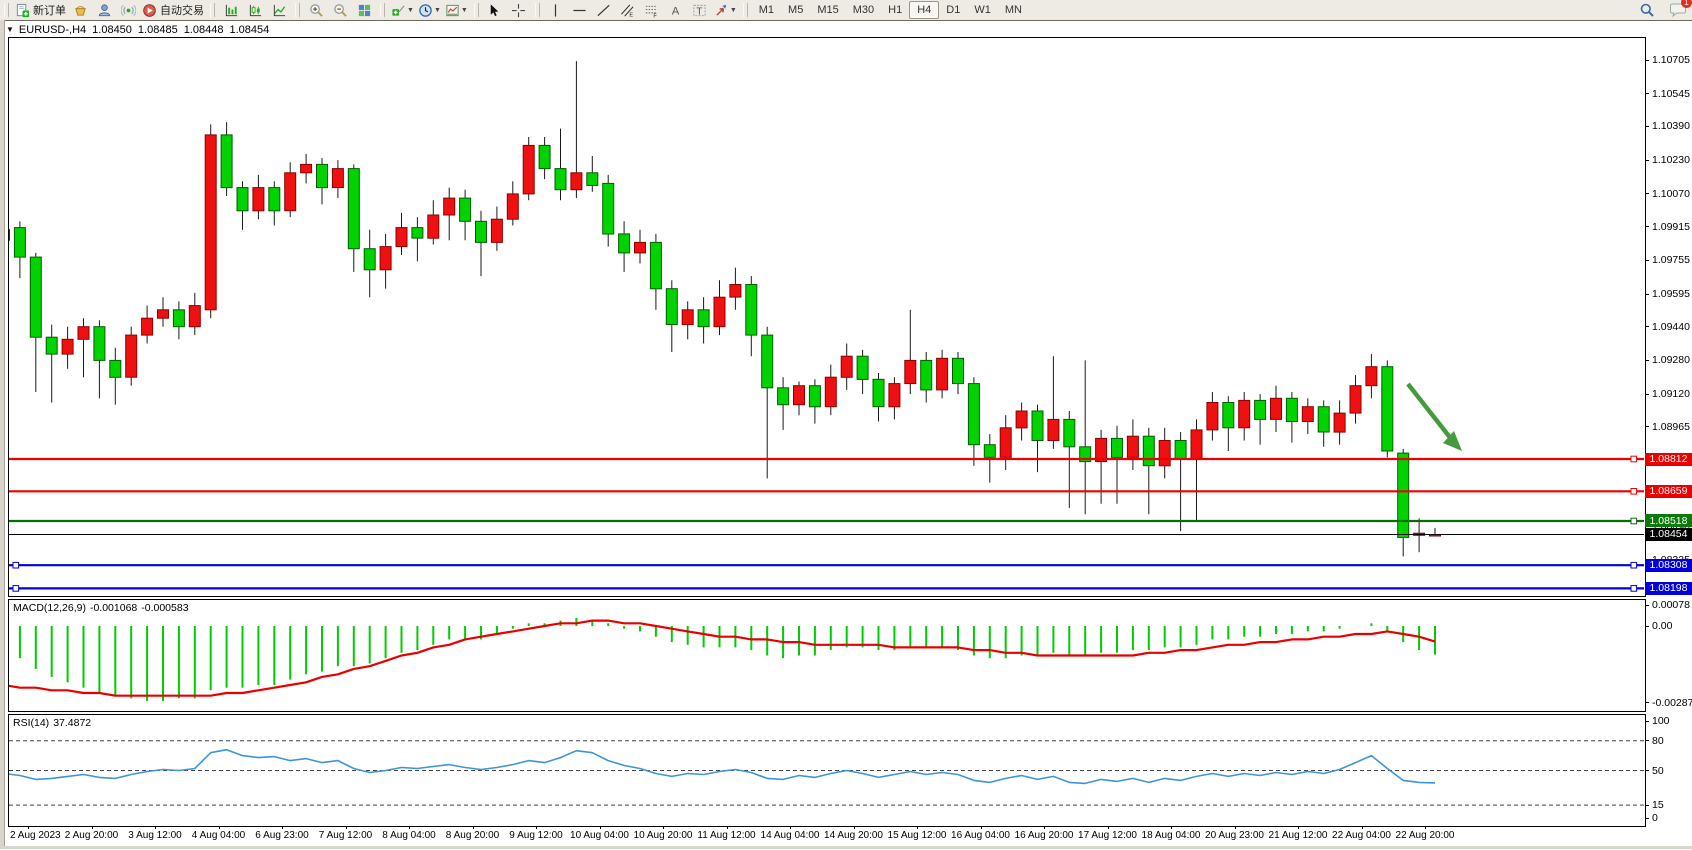 The width and height of the screenshot is (1692, 850). What do you see at coordinates (1680, 10) in the screenshot?
I see `notifications-button: 1` at bounding box center [1680, 10].